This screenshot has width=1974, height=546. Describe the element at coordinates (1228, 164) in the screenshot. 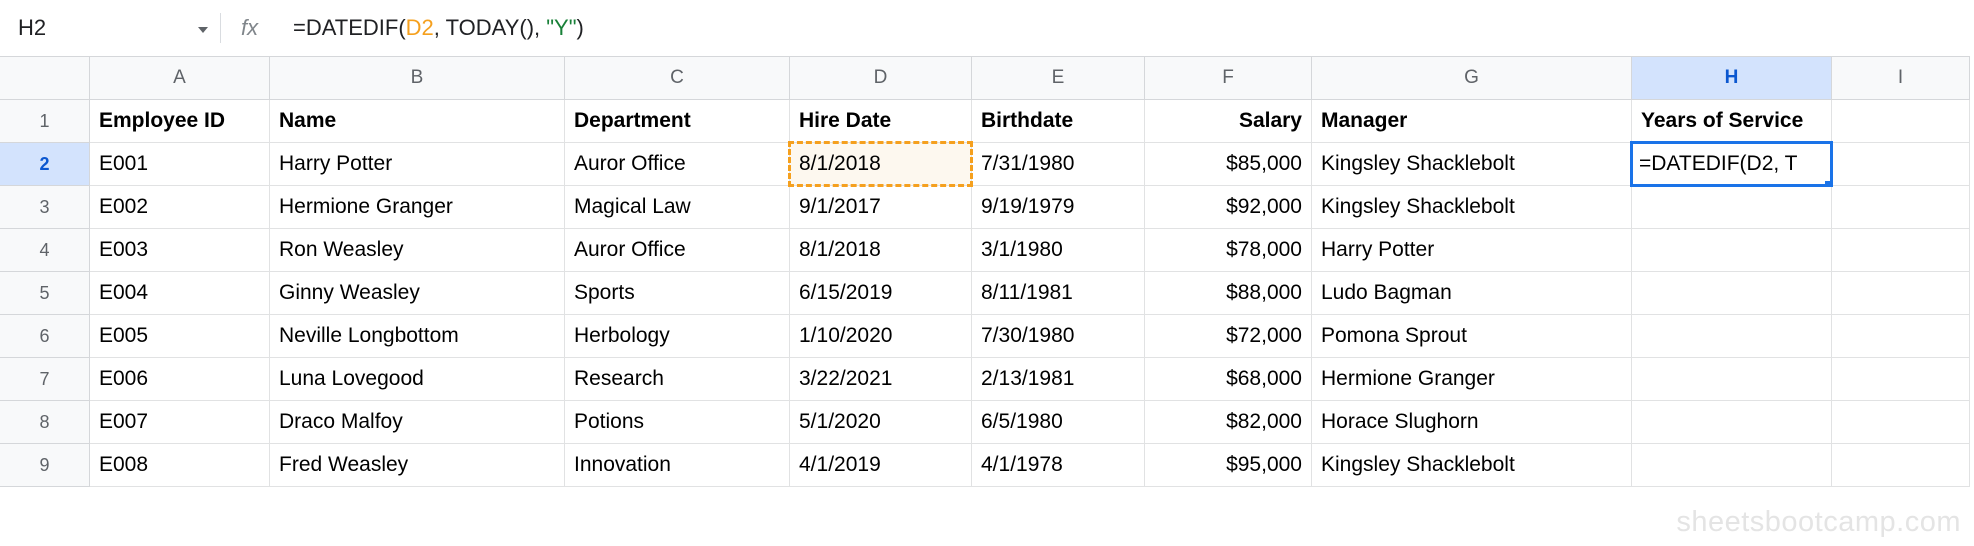

I see `cell-F2: $85,000` at that location.